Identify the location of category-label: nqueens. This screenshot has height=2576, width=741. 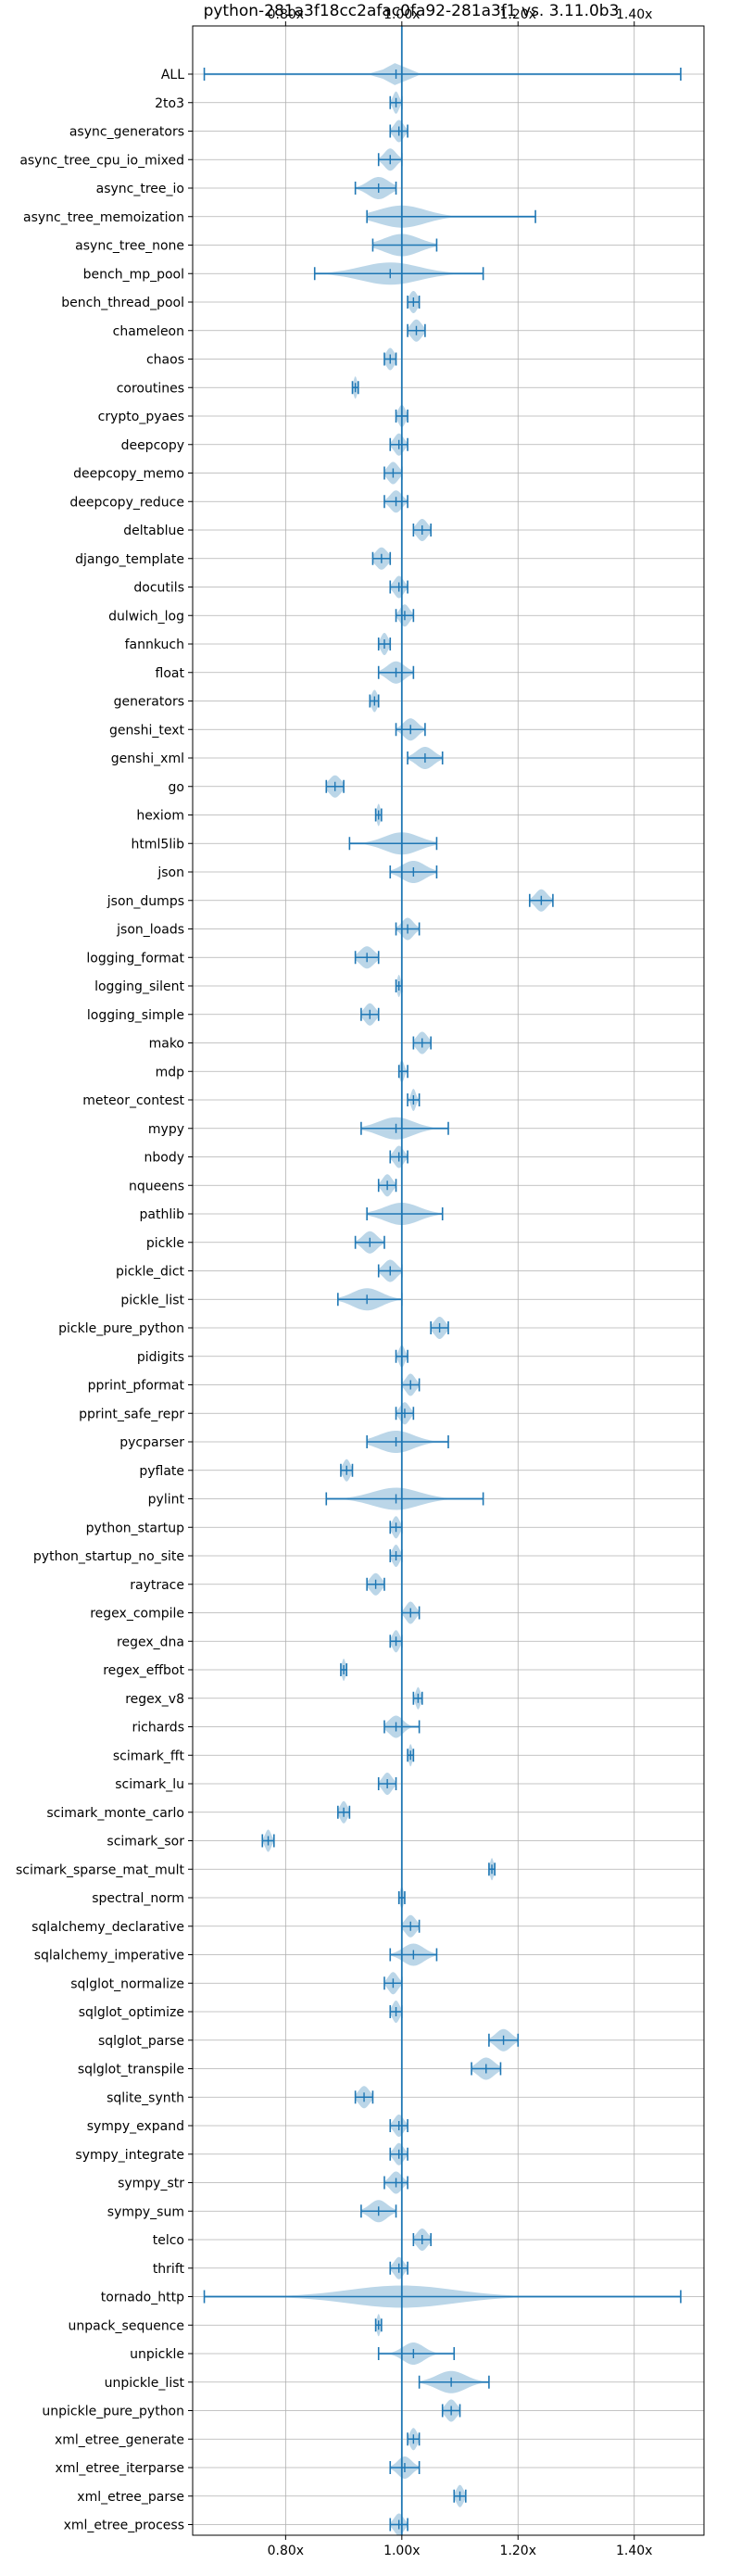
(156, 1186).